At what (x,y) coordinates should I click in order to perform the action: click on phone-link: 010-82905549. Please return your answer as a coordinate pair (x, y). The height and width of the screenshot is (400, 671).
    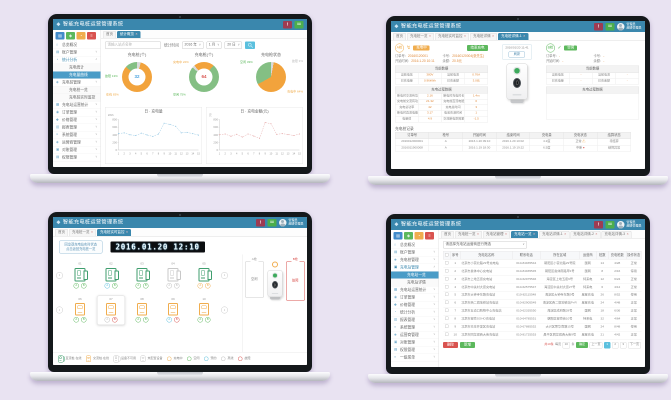
    Looking at the image, I should click on (526, 303).